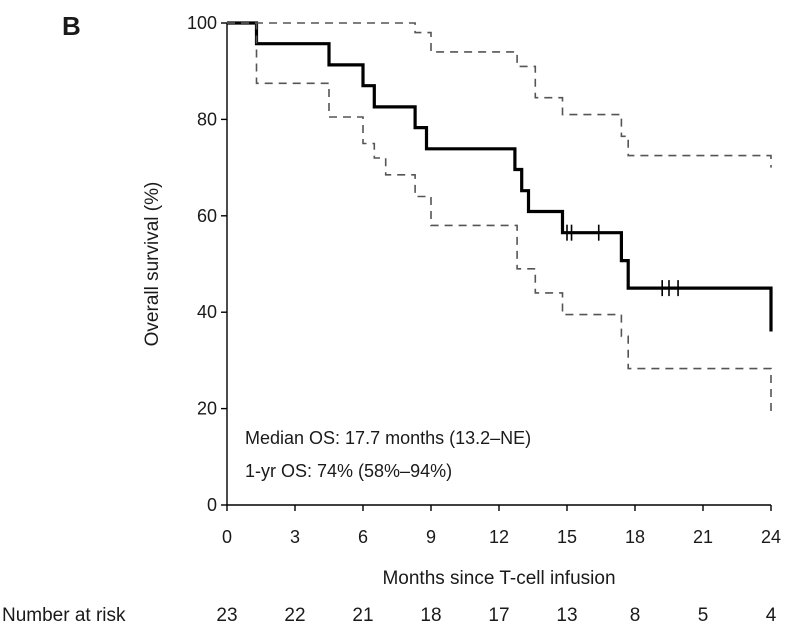 Image resolution: width=800 pixels, height=635 pixels. What do you see at coordinates (635, 615) in the screenshot?
I see `risk-table-value: 8` at bounding box center [635, 615].